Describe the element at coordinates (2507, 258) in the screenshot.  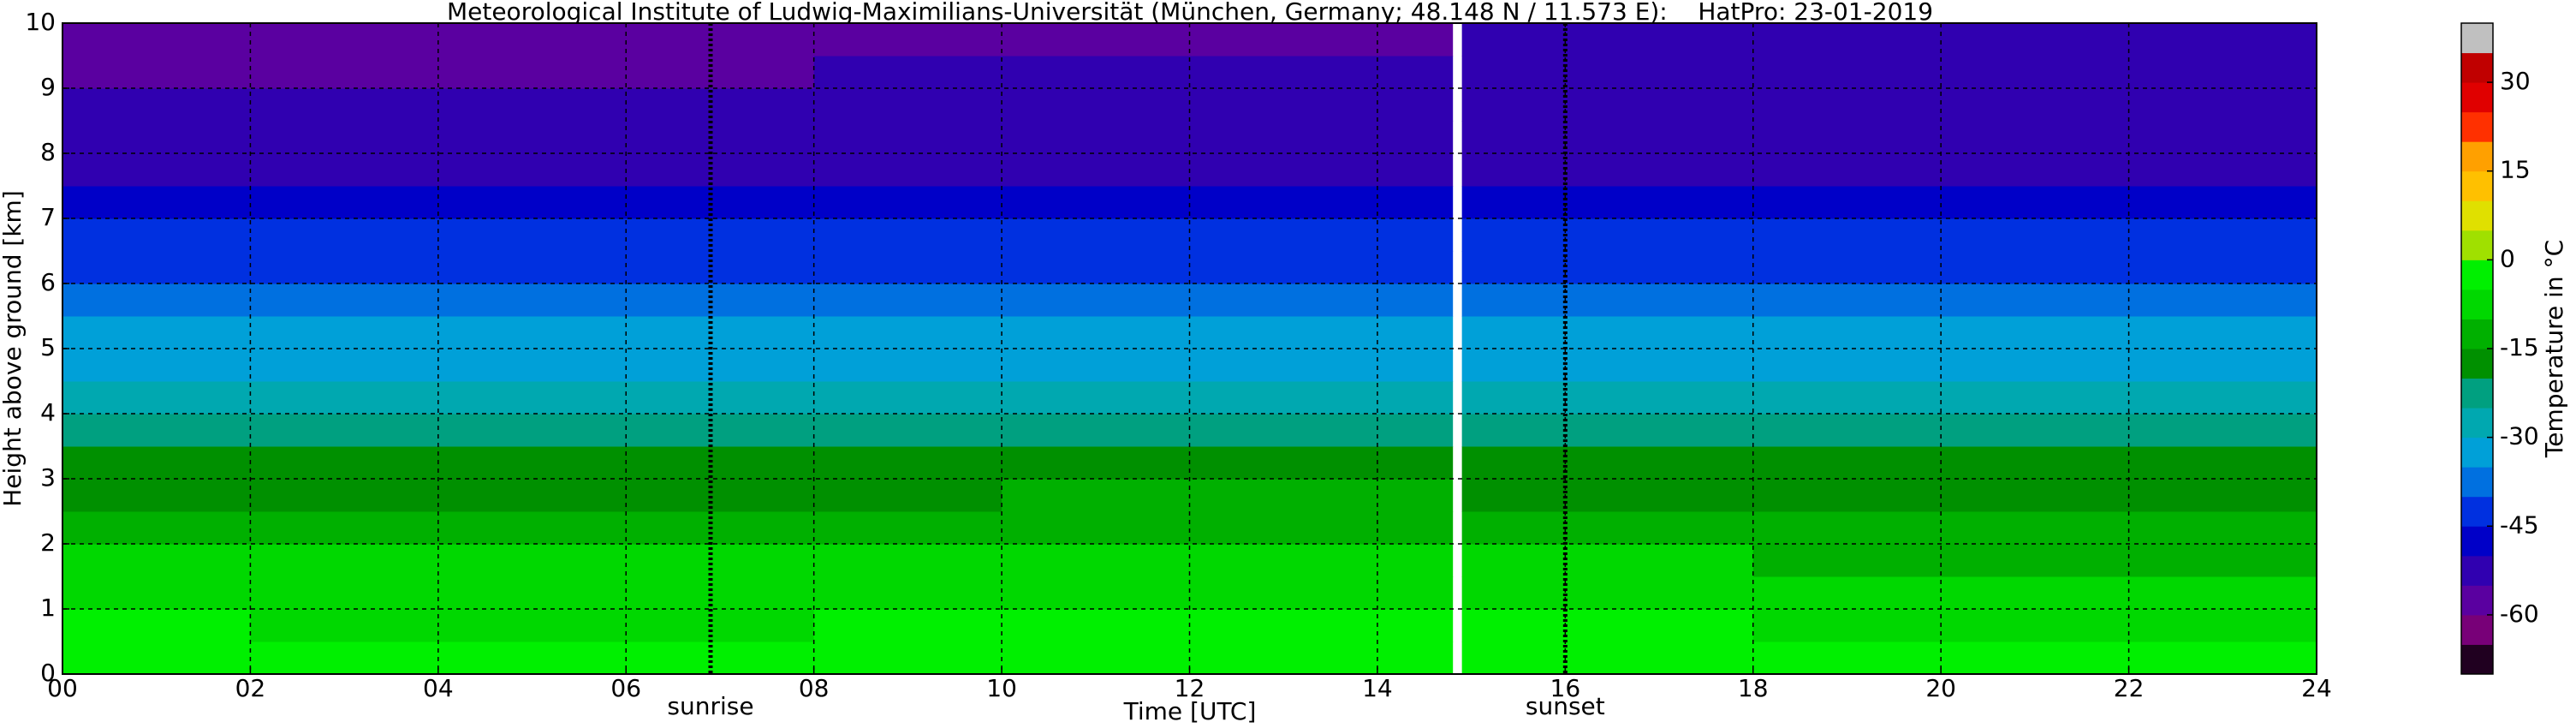
I see `colorbar-tick-label: 0` at that location.